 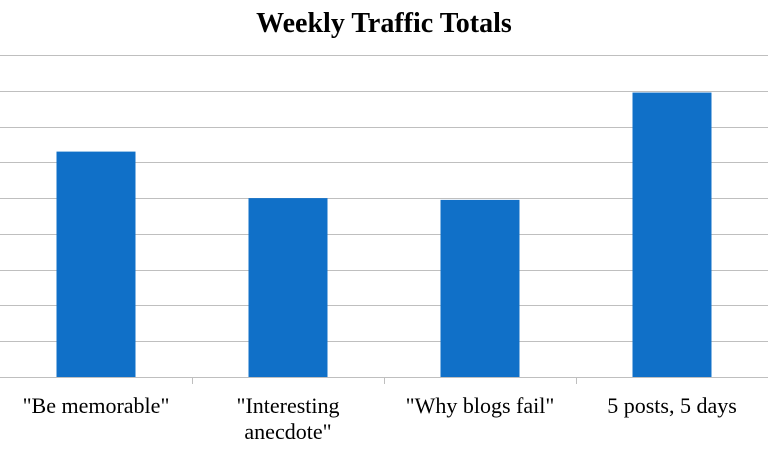 I want to click on x-tick-label: "Why blogs fail", so click(x=480, y=405).